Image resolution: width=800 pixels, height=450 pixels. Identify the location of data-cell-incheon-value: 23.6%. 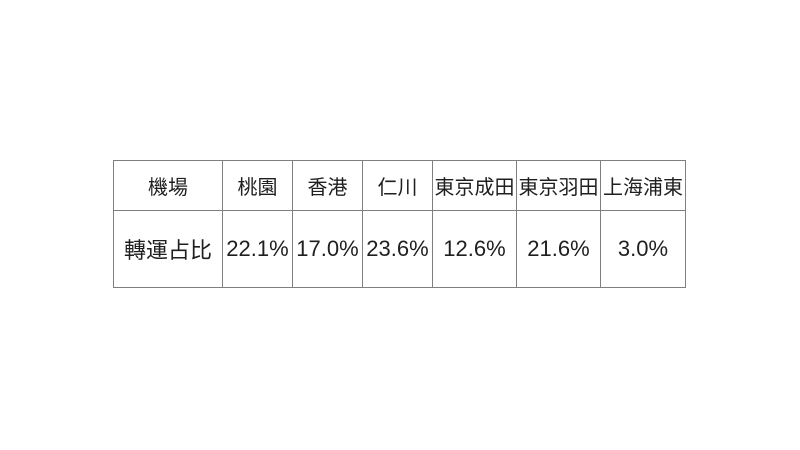
(397, 249).